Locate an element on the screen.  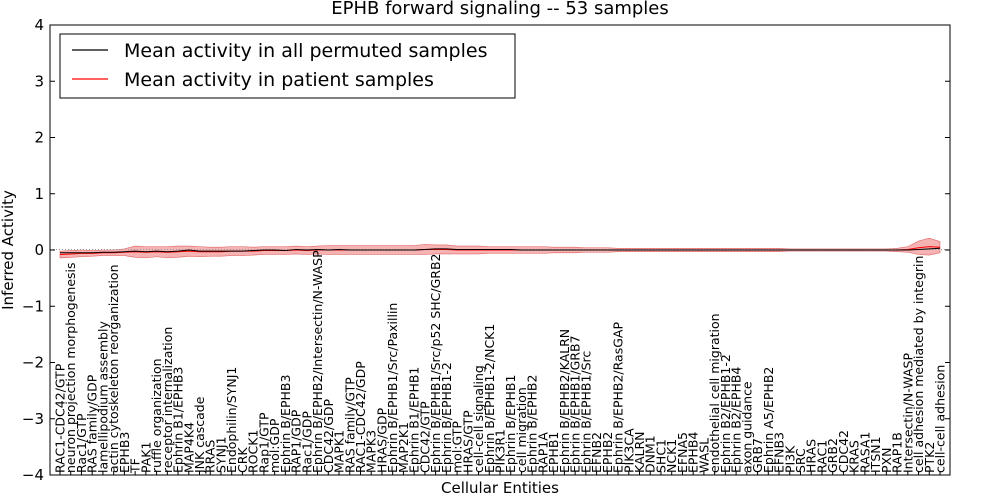
x-tick-label: EPHB4 is located at coordinates (693, 452).